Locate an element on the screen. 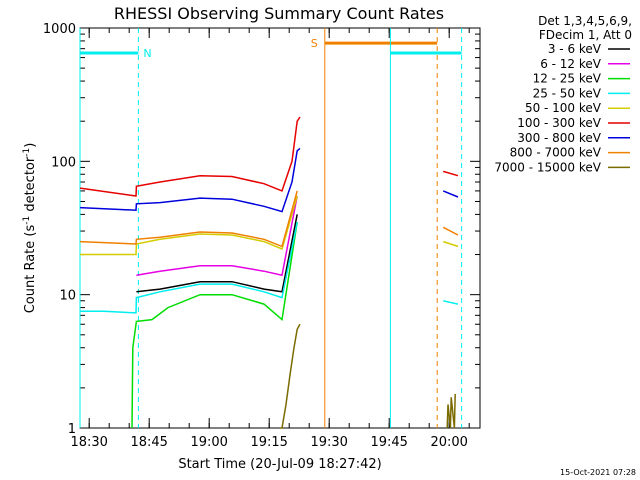 The height and width of the screenshot is (480, 640). y-label-sup2: -1 is located at coordinates (27, 152).